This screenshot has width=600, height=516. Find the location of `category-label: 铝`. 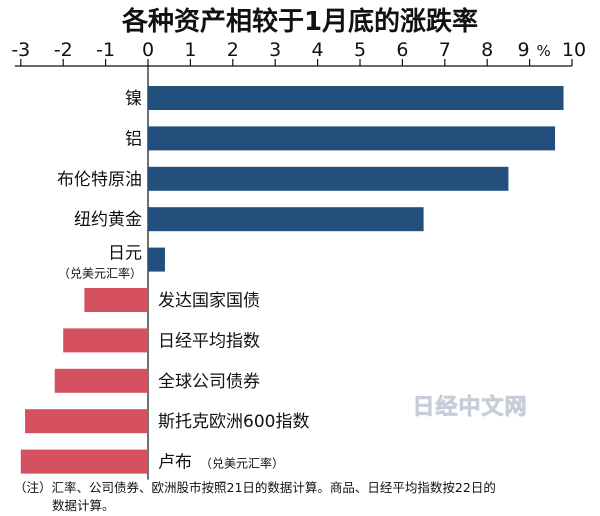

category-label: 铝 is located at coordinates (133, 139).